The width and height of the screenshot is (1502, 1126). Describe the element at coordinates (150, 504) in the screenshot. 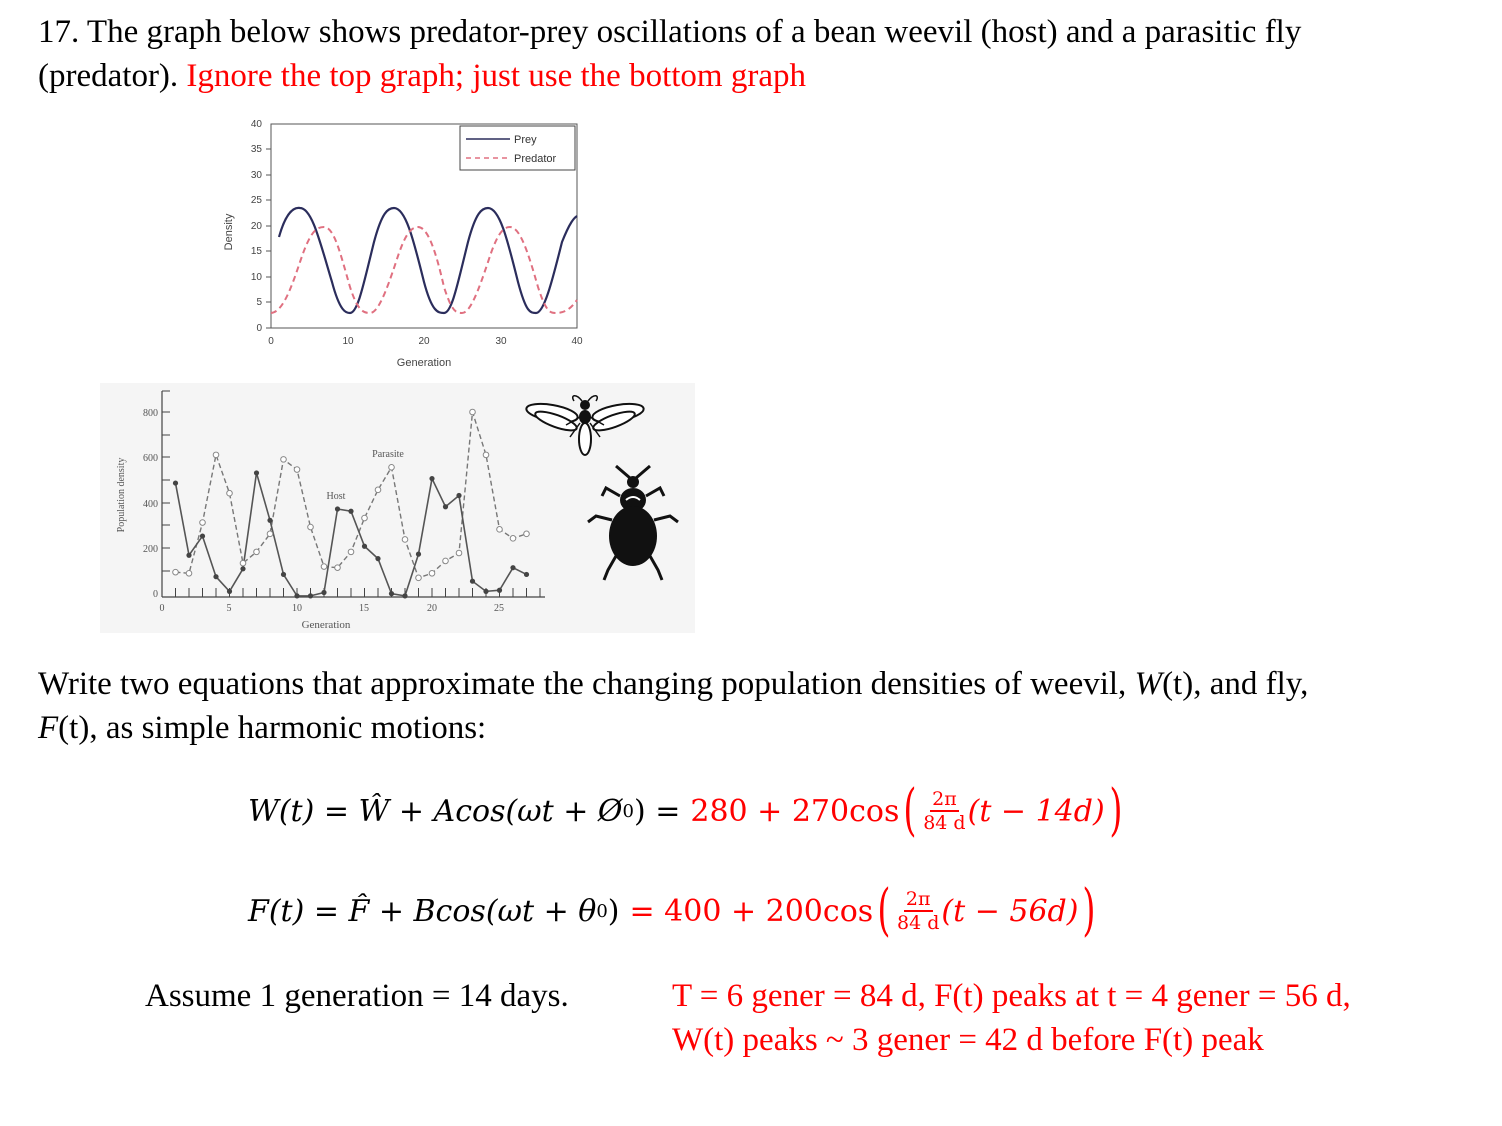

I see `svg-text: 400` at that location.